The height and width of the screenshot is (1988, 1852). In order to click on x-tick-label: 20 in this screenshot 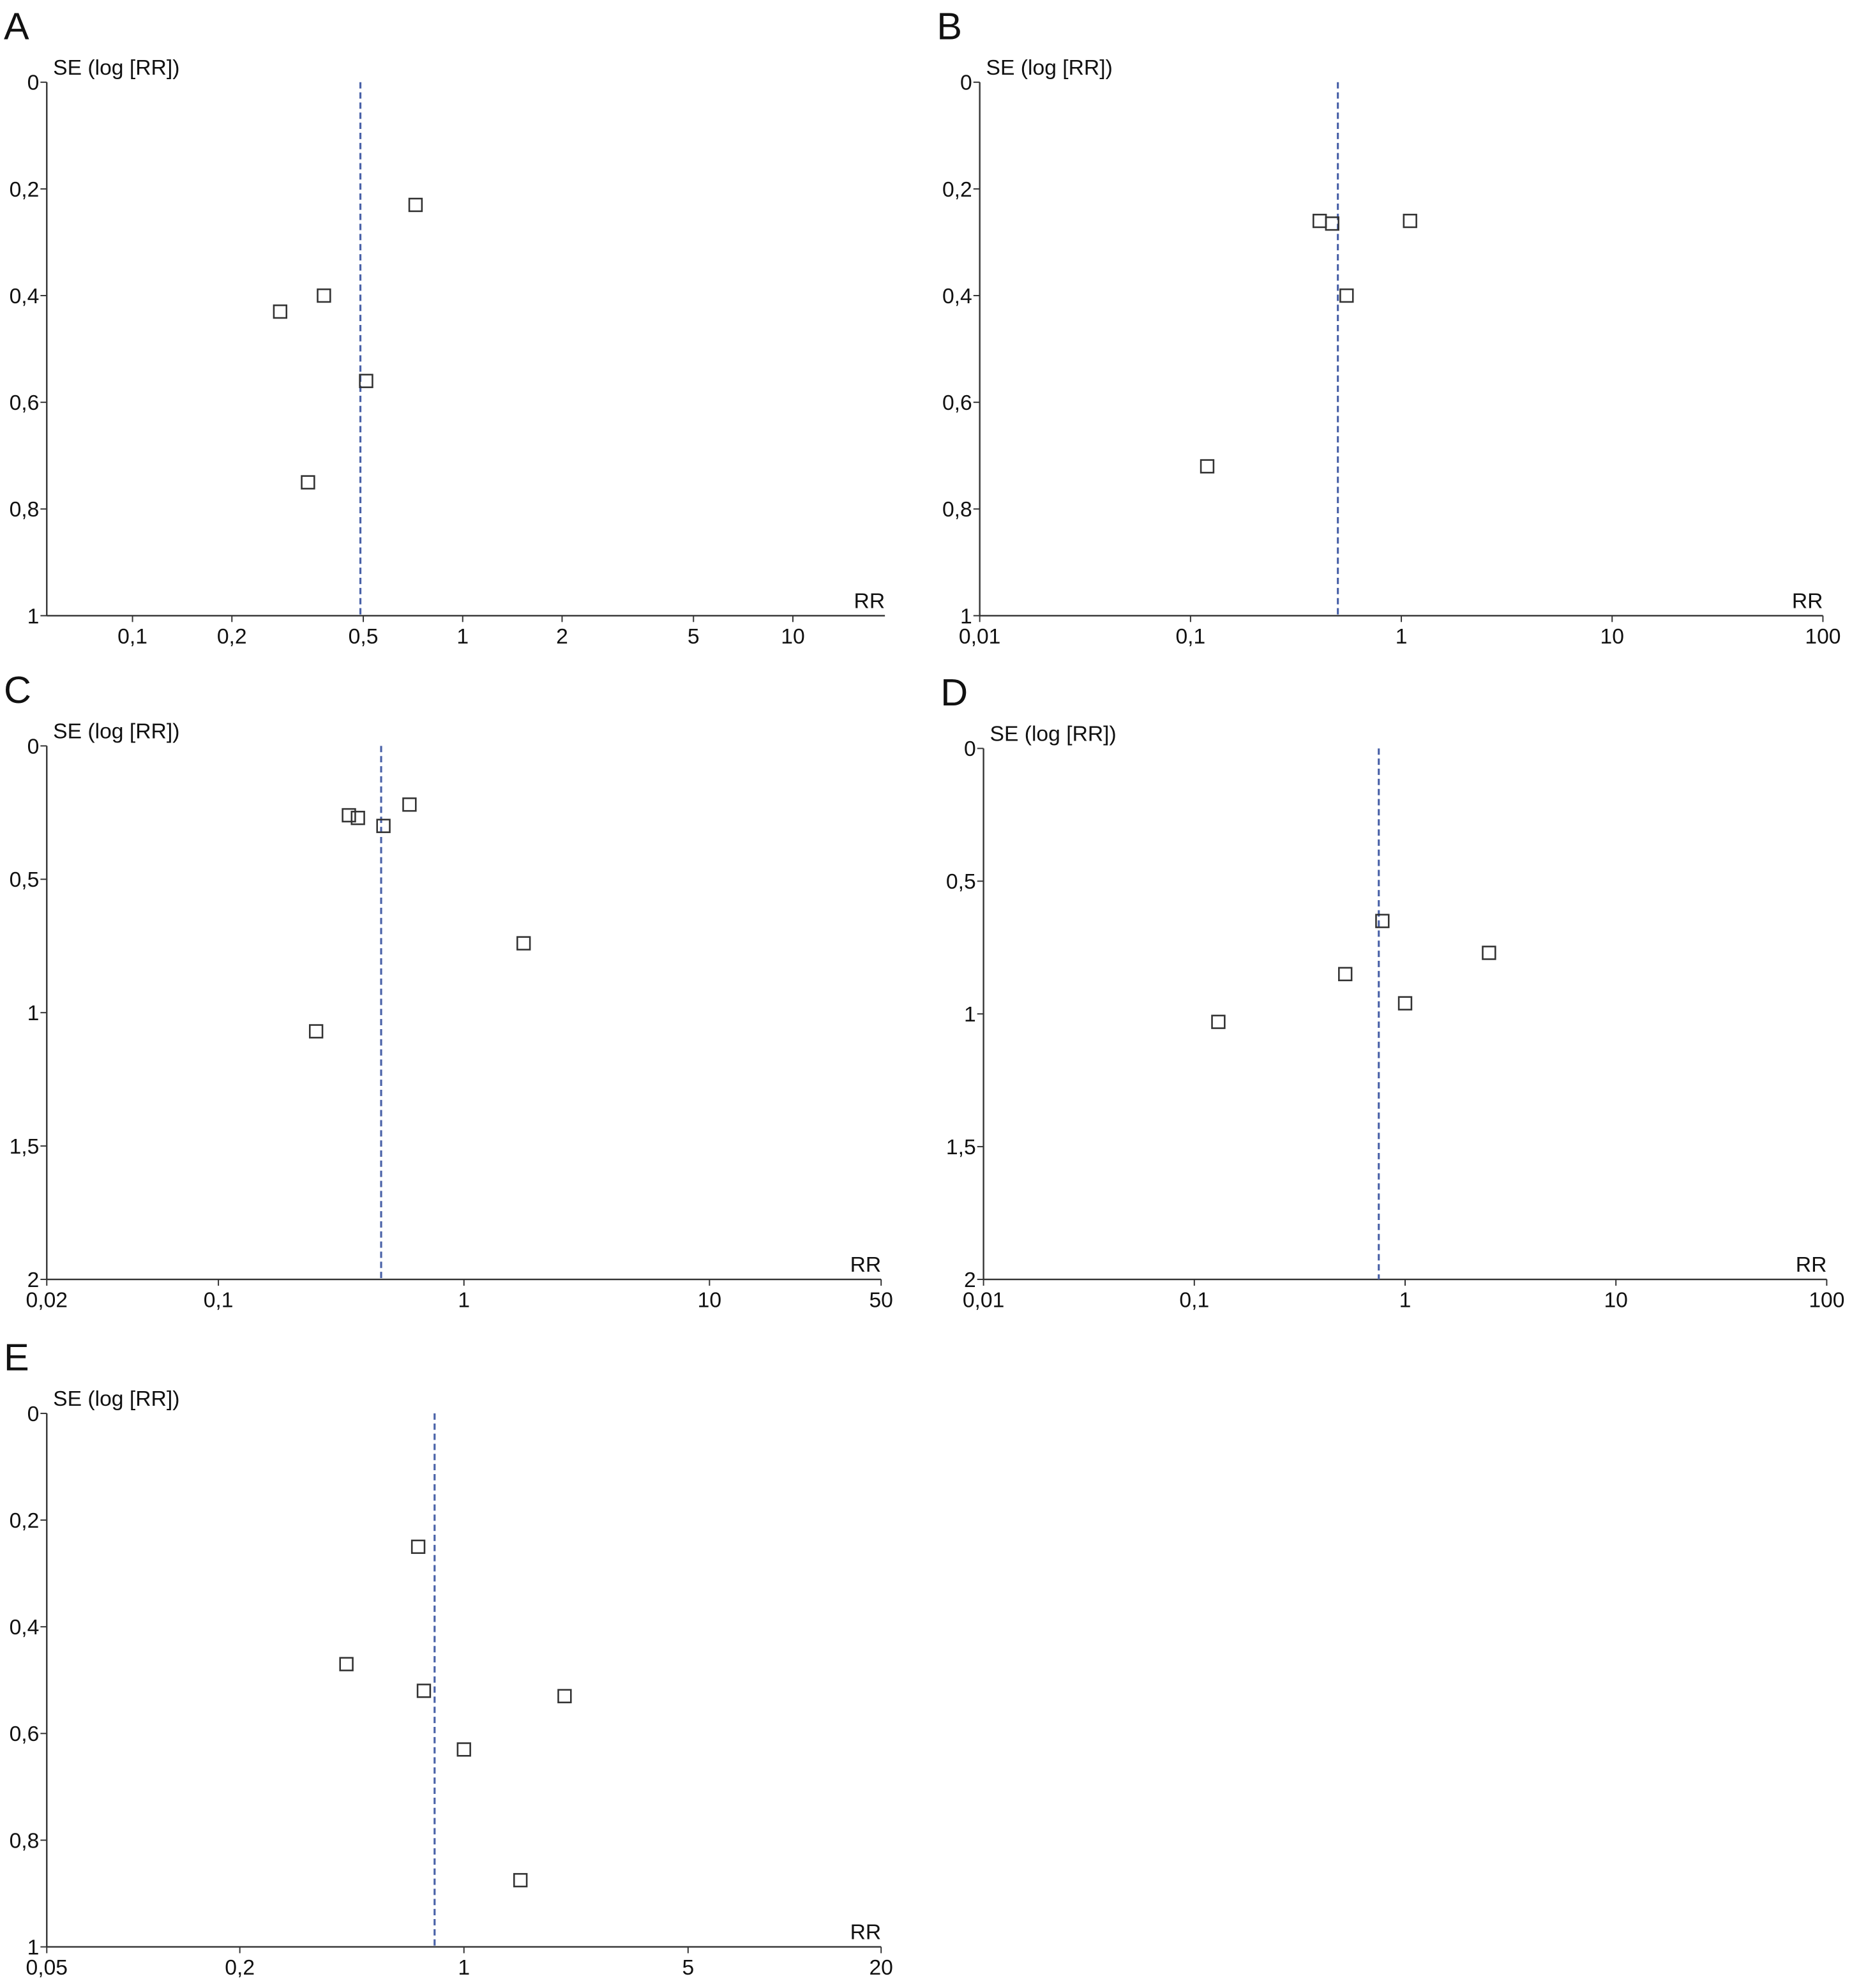, I will do `click(880, 1968)`.